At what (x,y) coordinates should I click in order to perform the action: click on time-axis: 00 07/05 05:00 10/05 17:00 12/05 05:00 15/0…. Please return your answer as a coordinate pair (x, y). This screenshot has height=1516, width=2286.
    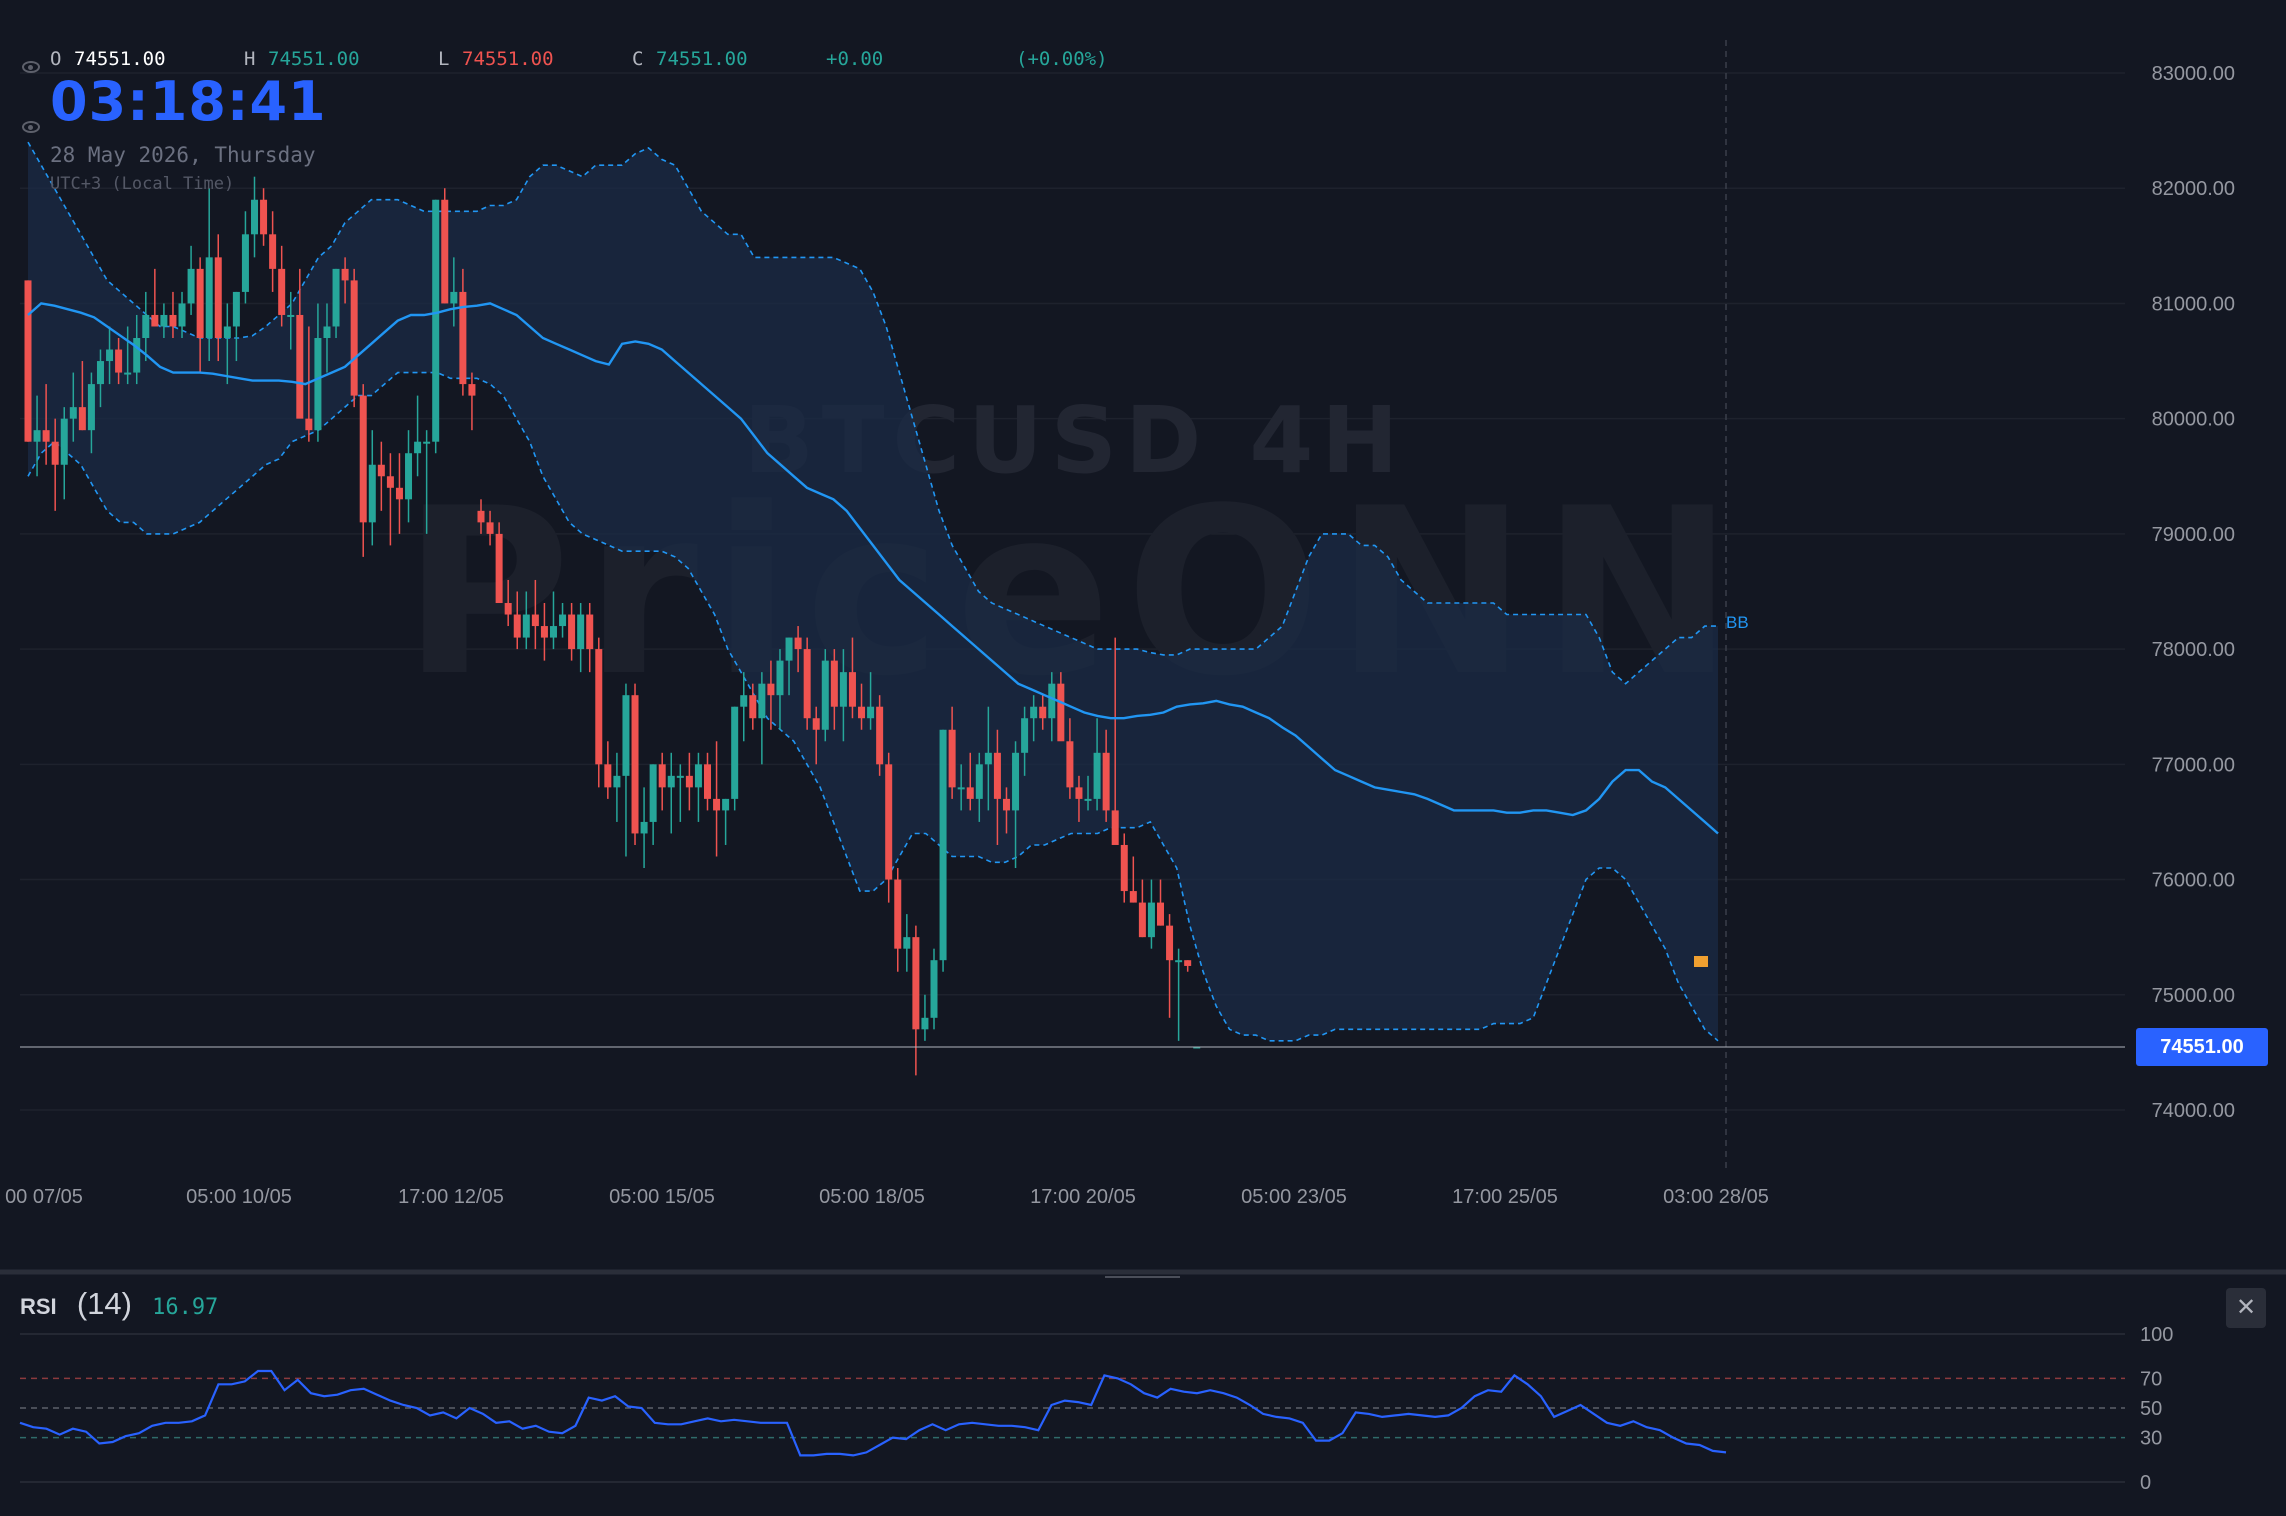
    Looking at the image, I should click on (887, 1197).